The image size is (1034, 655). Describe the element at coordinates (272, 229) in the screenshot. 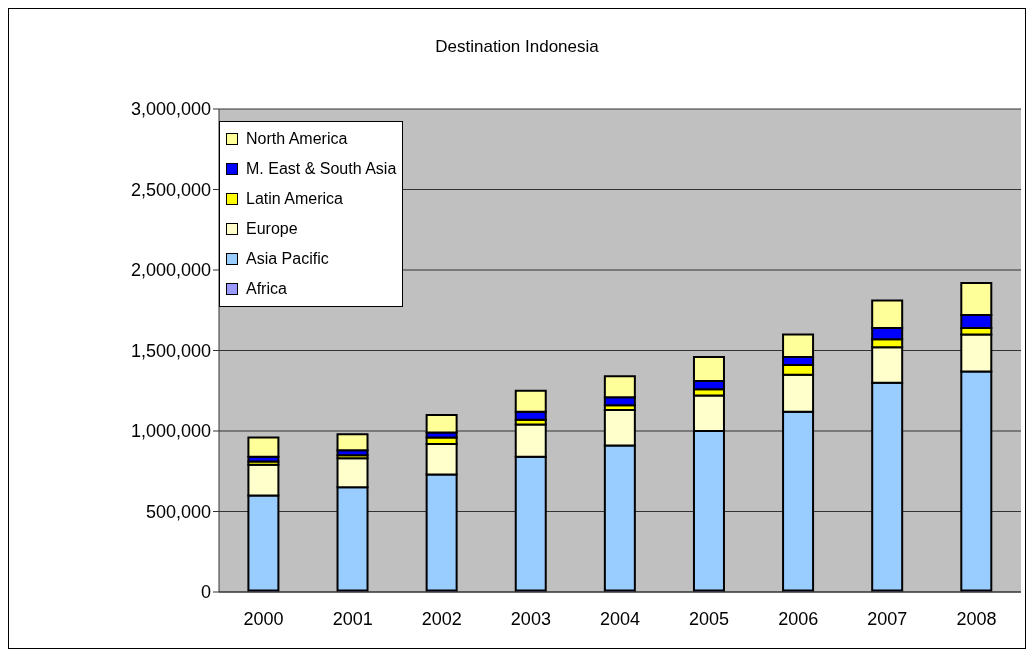

I see `legend-label: Europe` at that location.